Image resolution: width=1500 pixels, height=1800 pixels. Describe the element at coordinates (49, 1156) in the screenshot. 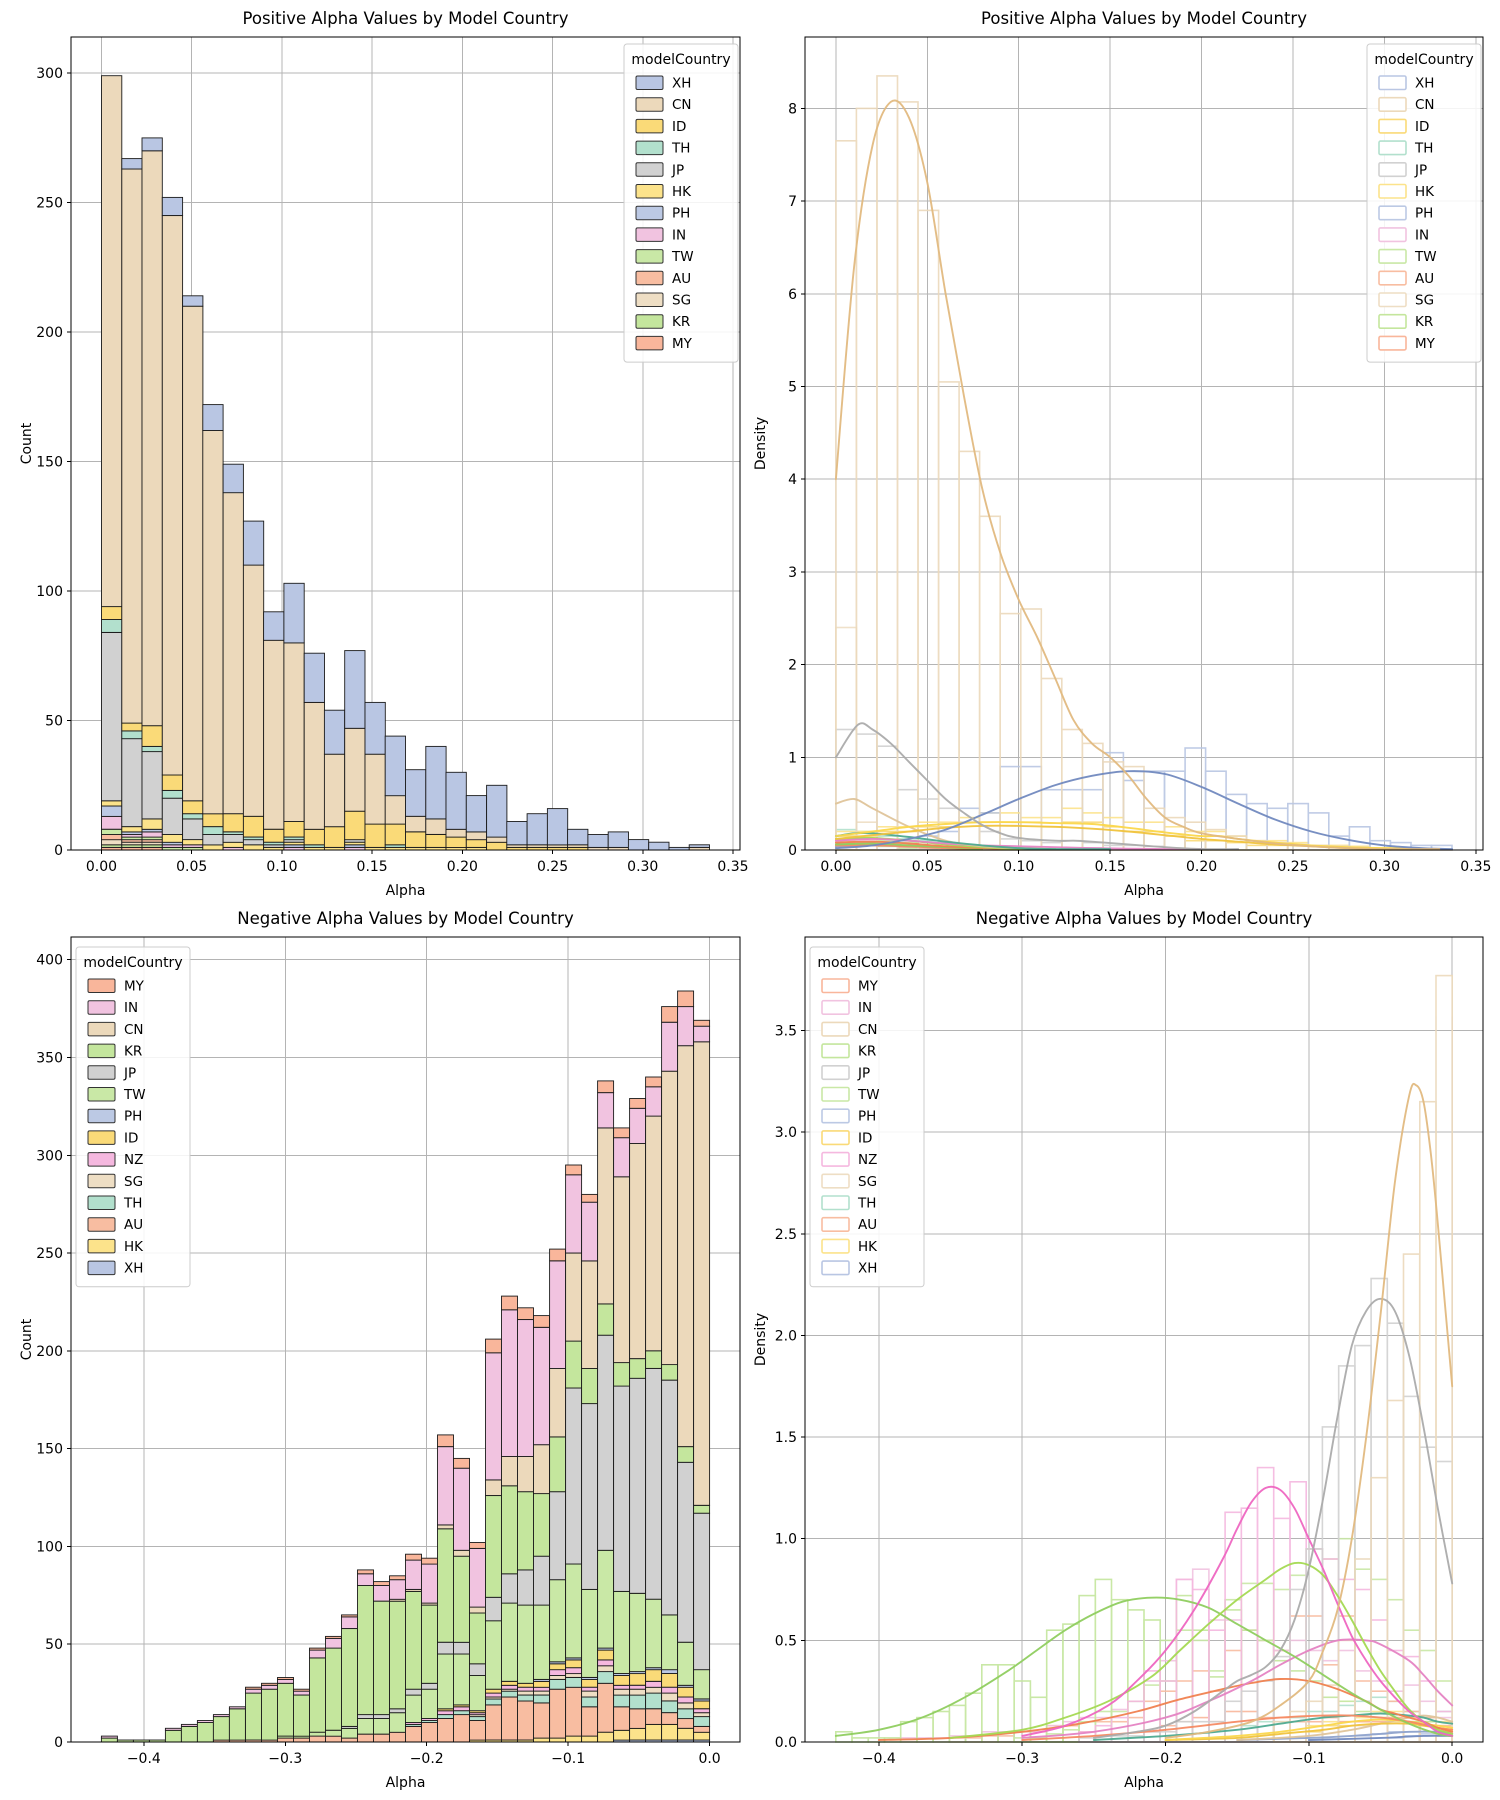

I see `y-tick-label: 300` at that location.